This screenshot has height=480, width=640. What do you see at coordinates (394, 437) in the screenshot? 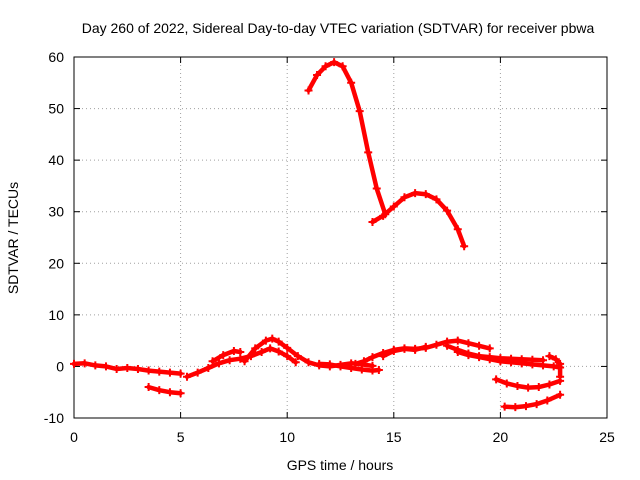
I see `x-tick-label: 15` at bounding box center [394, 437].